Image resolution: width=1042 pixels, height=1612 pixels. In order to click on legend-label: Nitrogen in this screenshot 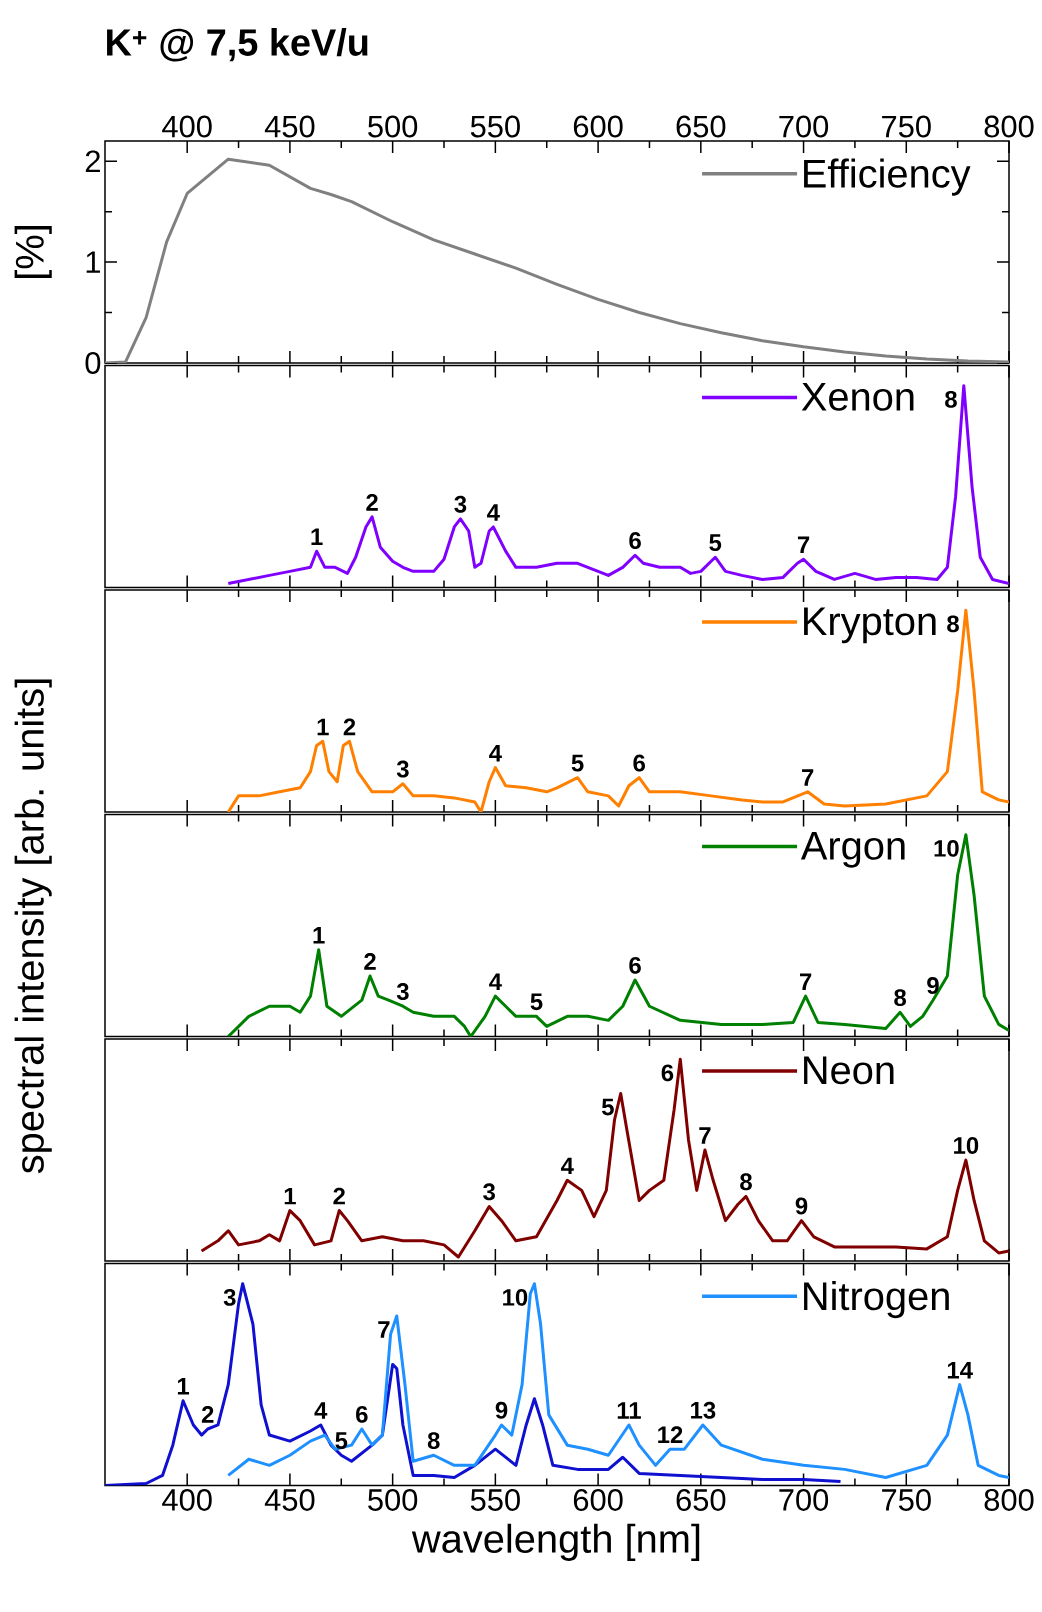, I will do `click(876, 1300)`.